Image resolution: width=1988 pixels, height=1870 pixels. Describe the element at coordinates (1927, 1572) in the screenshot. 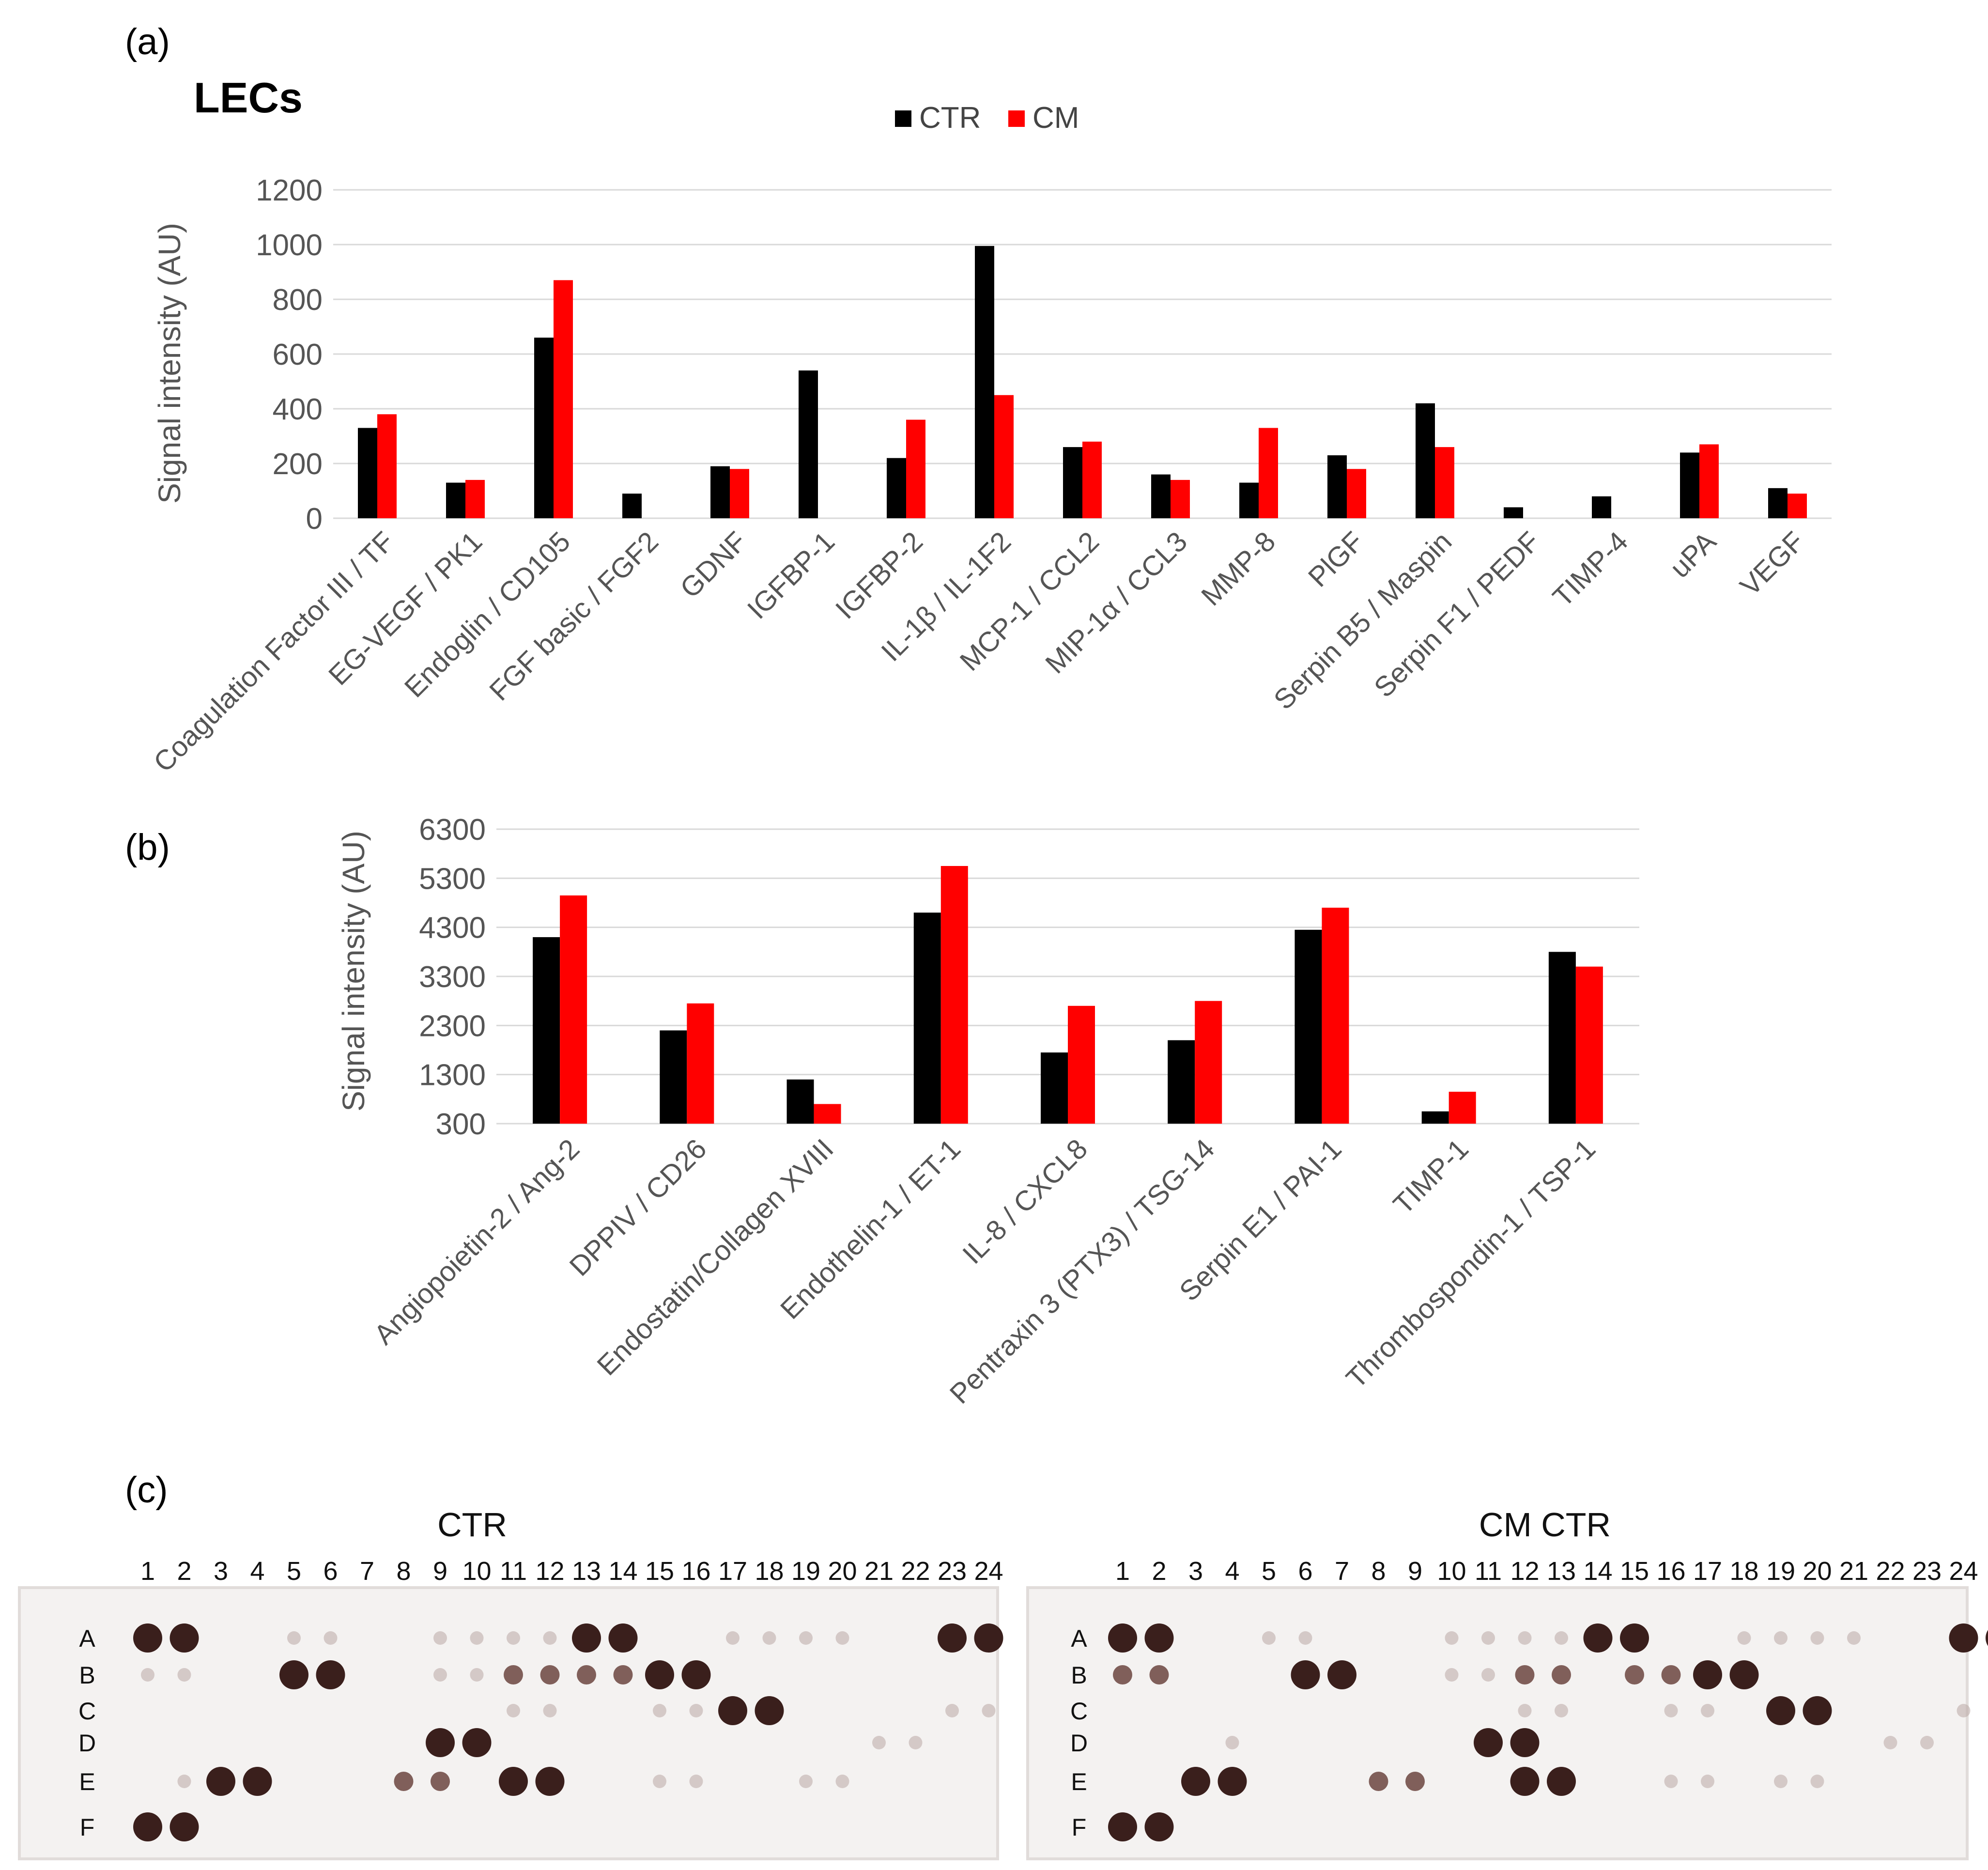

I see `blot-column-label: 23` at that location.